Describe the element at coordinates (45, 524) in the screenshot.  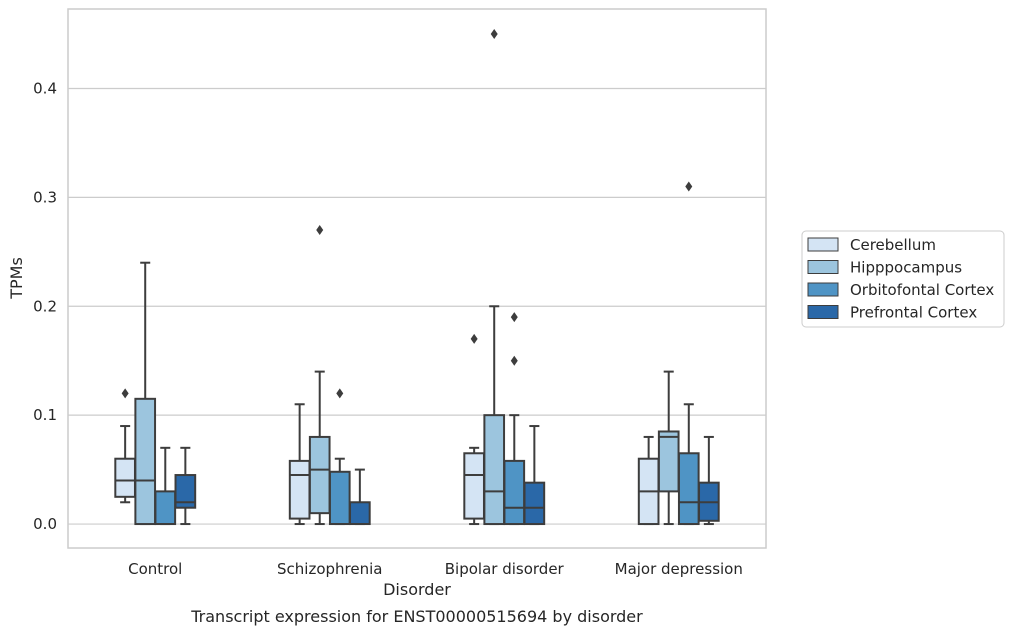
I see `y-tick-label: 0.0` at that location.